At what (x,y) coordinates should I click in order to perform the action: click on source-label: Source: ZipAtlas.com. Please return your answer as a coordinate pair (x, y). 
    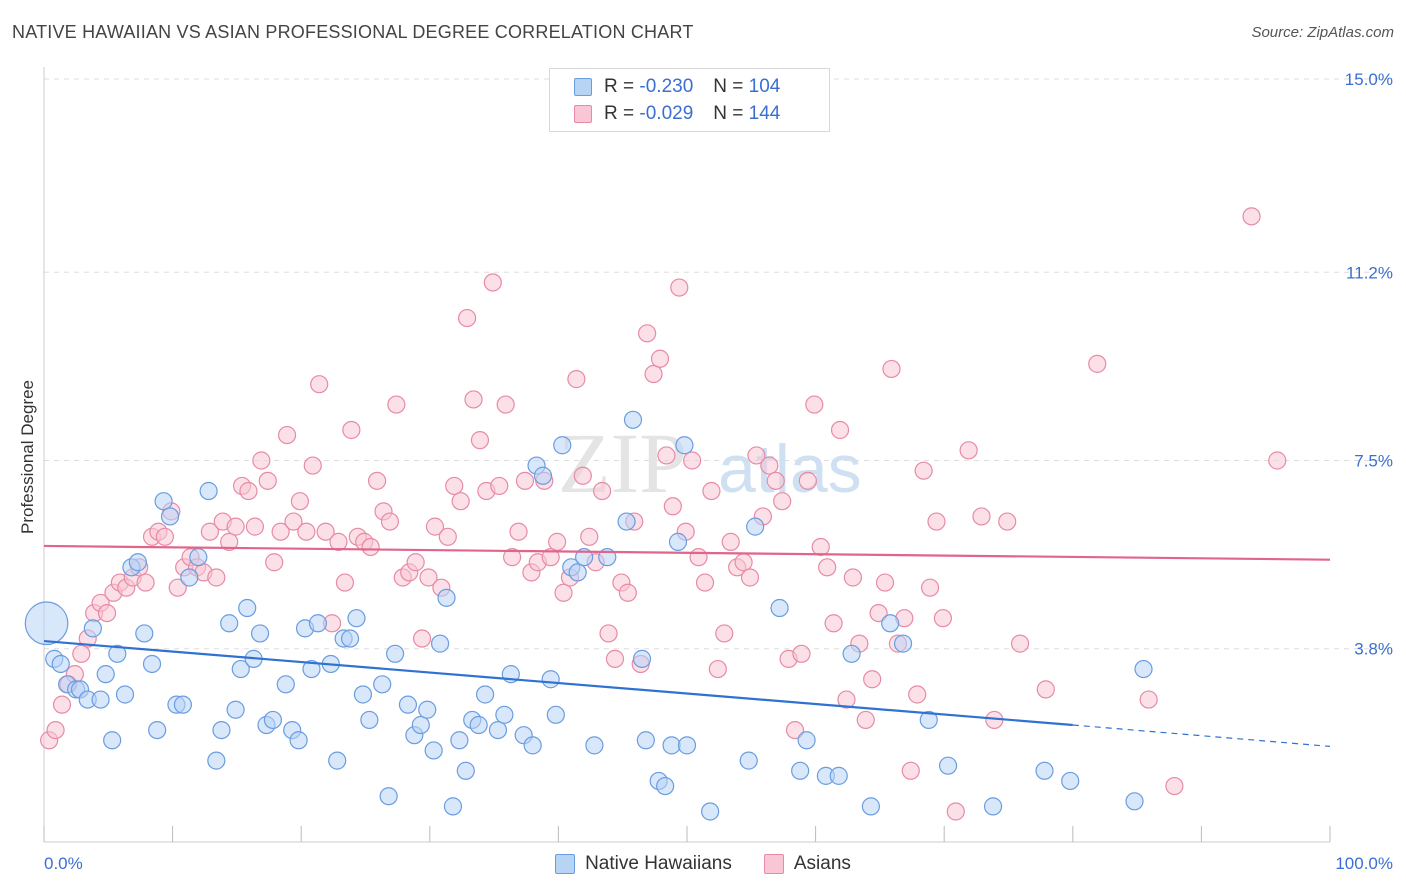
    Looking at the image, I should click on (1322, 32).